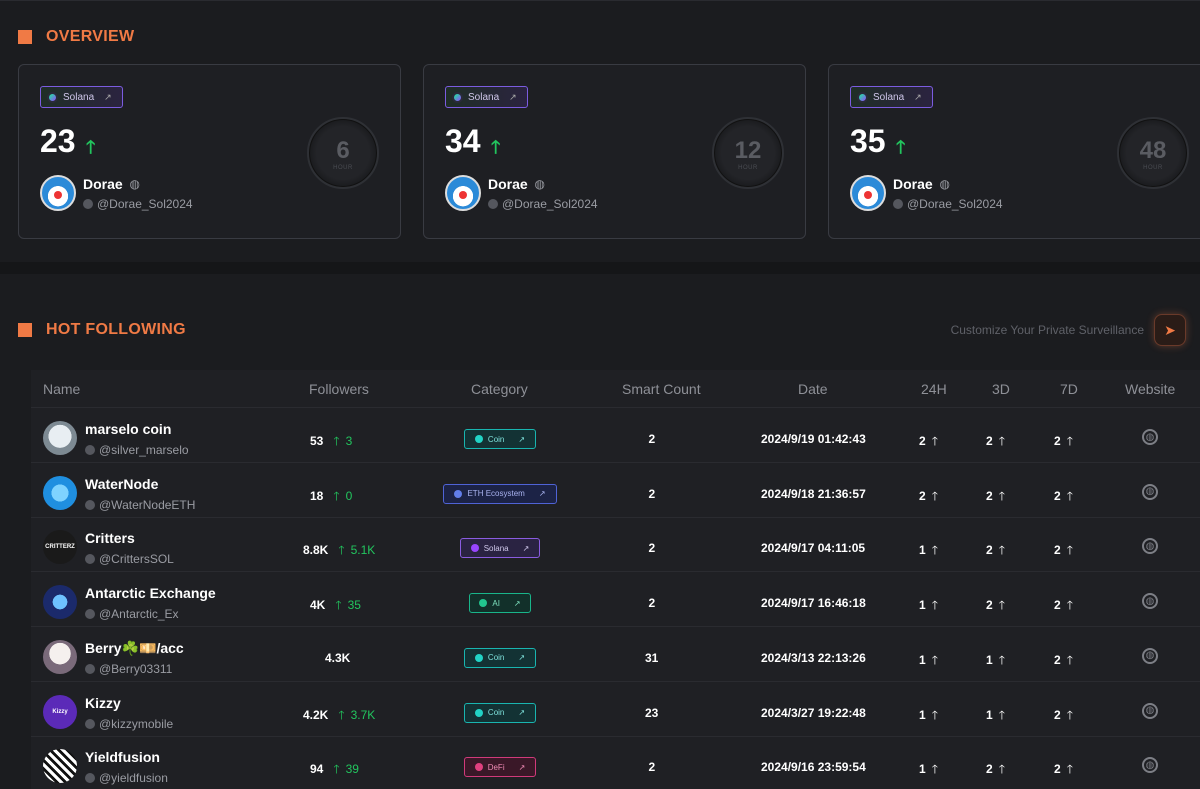  What do you see at coordinates (652, 493) in the screenshot?
I see `smart-count: 2` at bounding box center [652, 493].